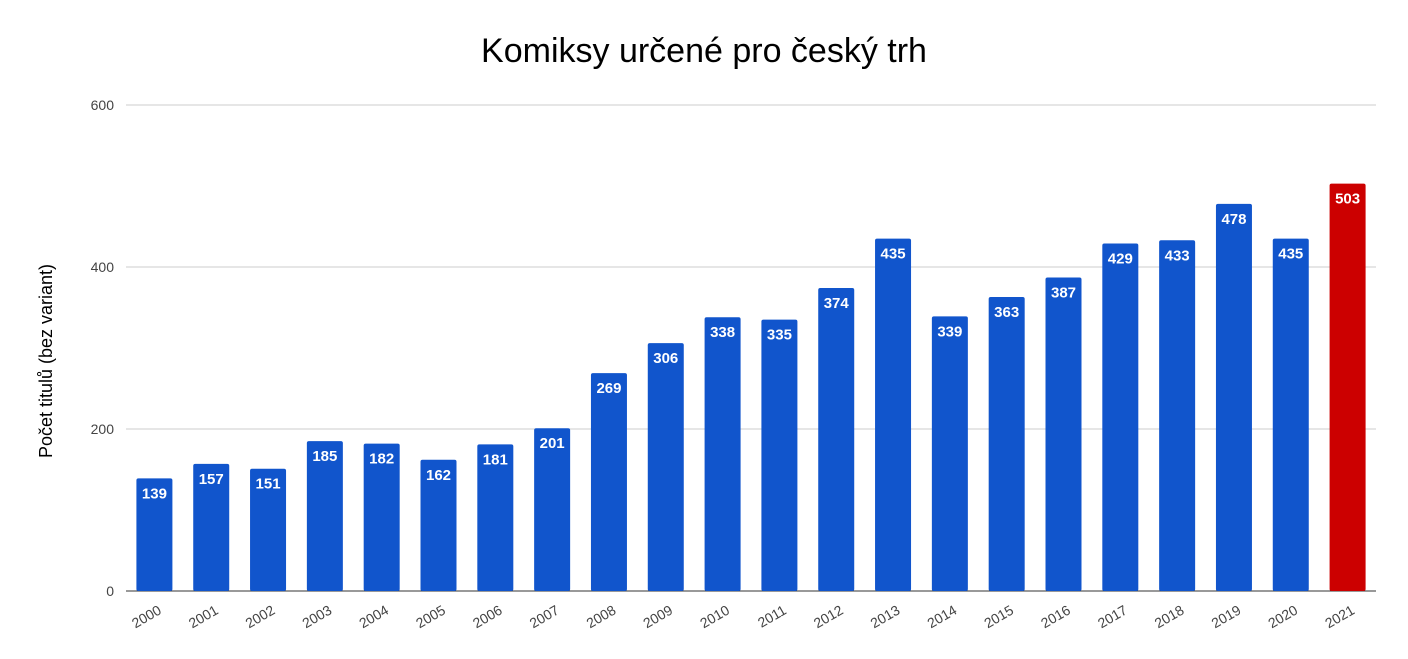 The image size is (1408, 659). Describe the element at coordinates (608, 388) in the screenshot. I see `data-label-2008: 269` at that location.